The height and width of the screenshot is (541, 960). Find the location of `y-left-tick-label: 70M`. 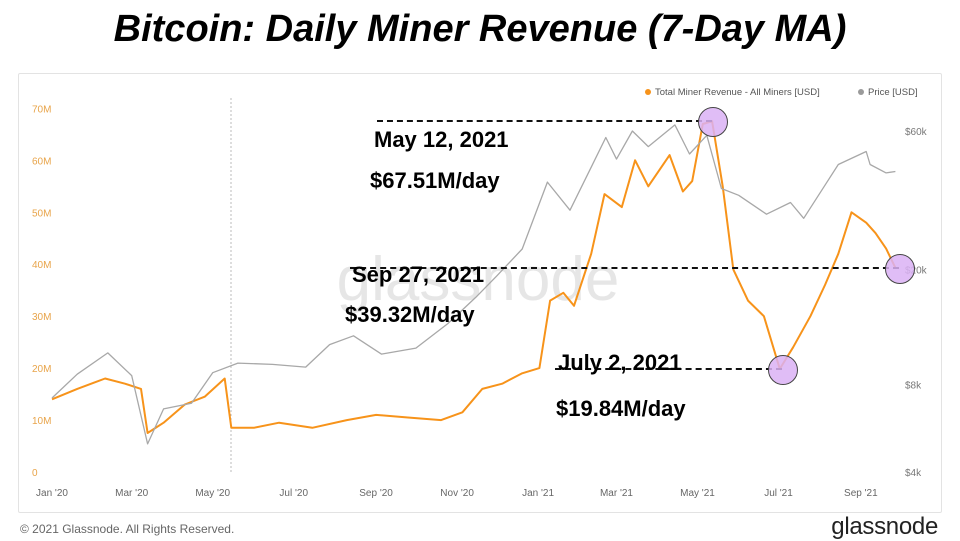

y-left-tick-label: 70M is located at coordinates (41, 109).